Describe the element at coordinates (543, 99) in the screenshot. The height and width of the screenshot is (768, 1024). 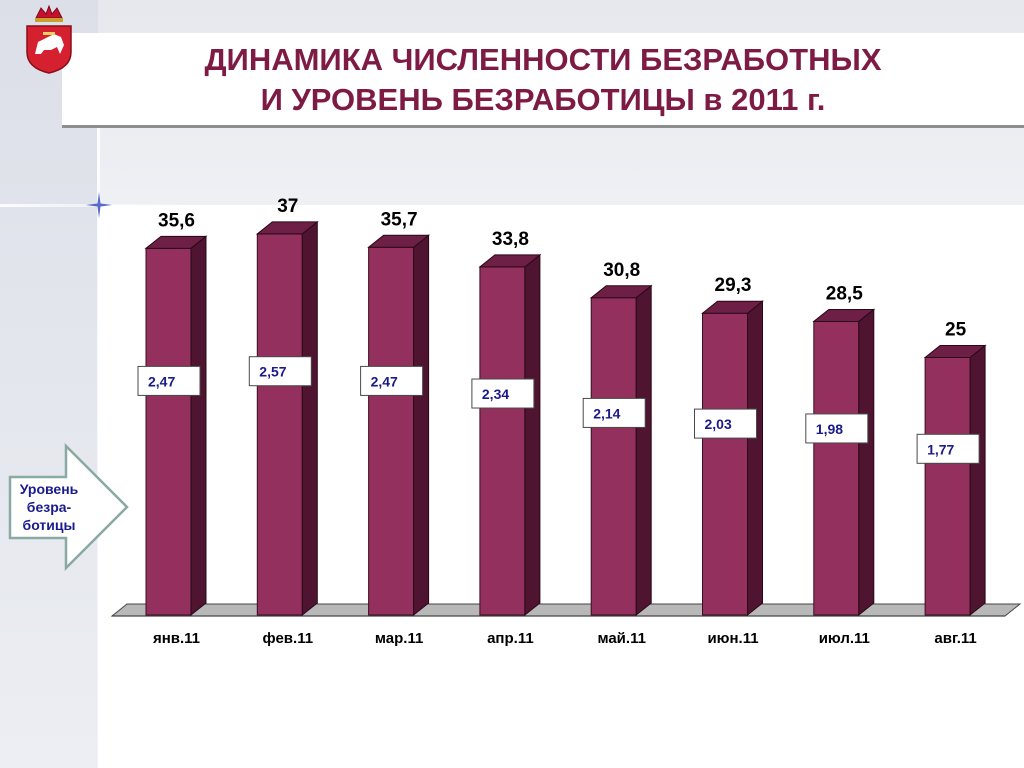
I see `title-line-2: И УРОВЕНЬ БЕЗРАБОТИЦЫ в 2011 г.` at that location.